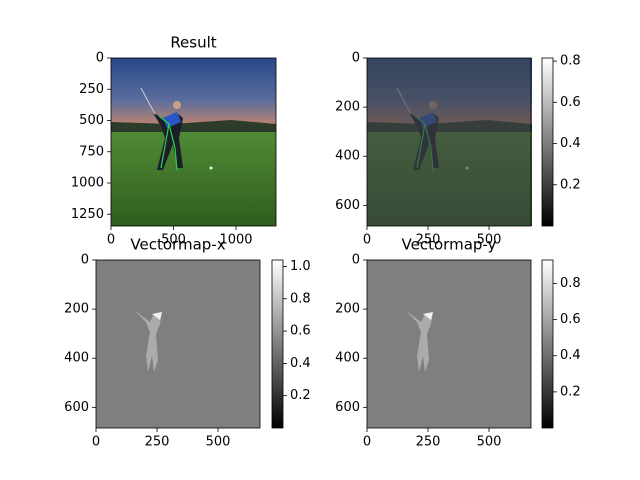 This screenshot has height=480, width=640. What do you see at coordinates (87, 214) in the screenshot?
I see `y-tick-label: 1250` at bounding box center [87, 214].